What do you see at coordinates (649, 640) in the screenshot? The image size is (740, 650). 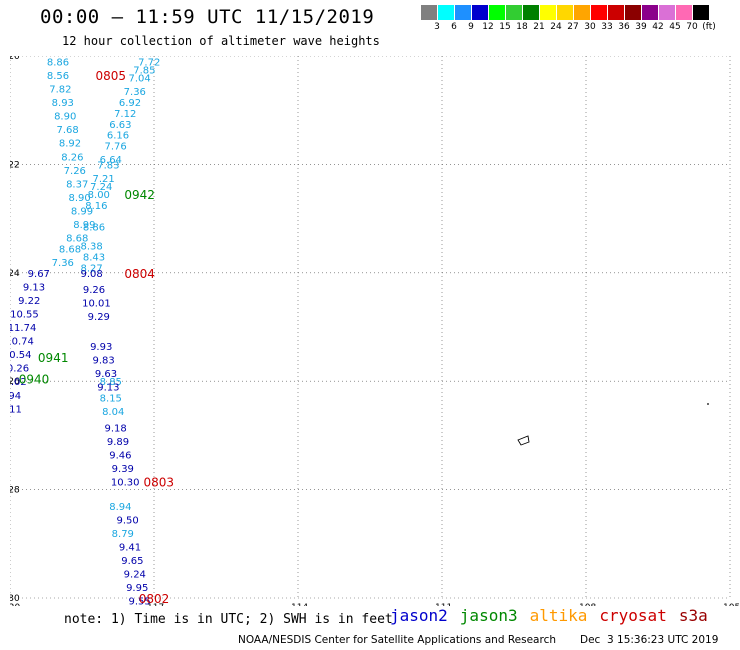 I see `generated-timestamp: Dec 3 15:36:23 UTC 2019` at bounding box center [649, 640].